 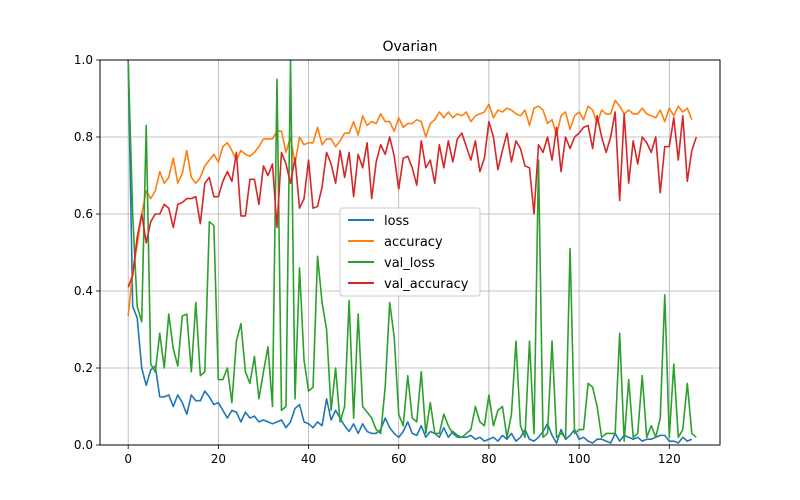 What do you see at coordinates (83, 214) in the screenshot?
I see `y-tick-label: 0.6` at bounding box center [83, 214].